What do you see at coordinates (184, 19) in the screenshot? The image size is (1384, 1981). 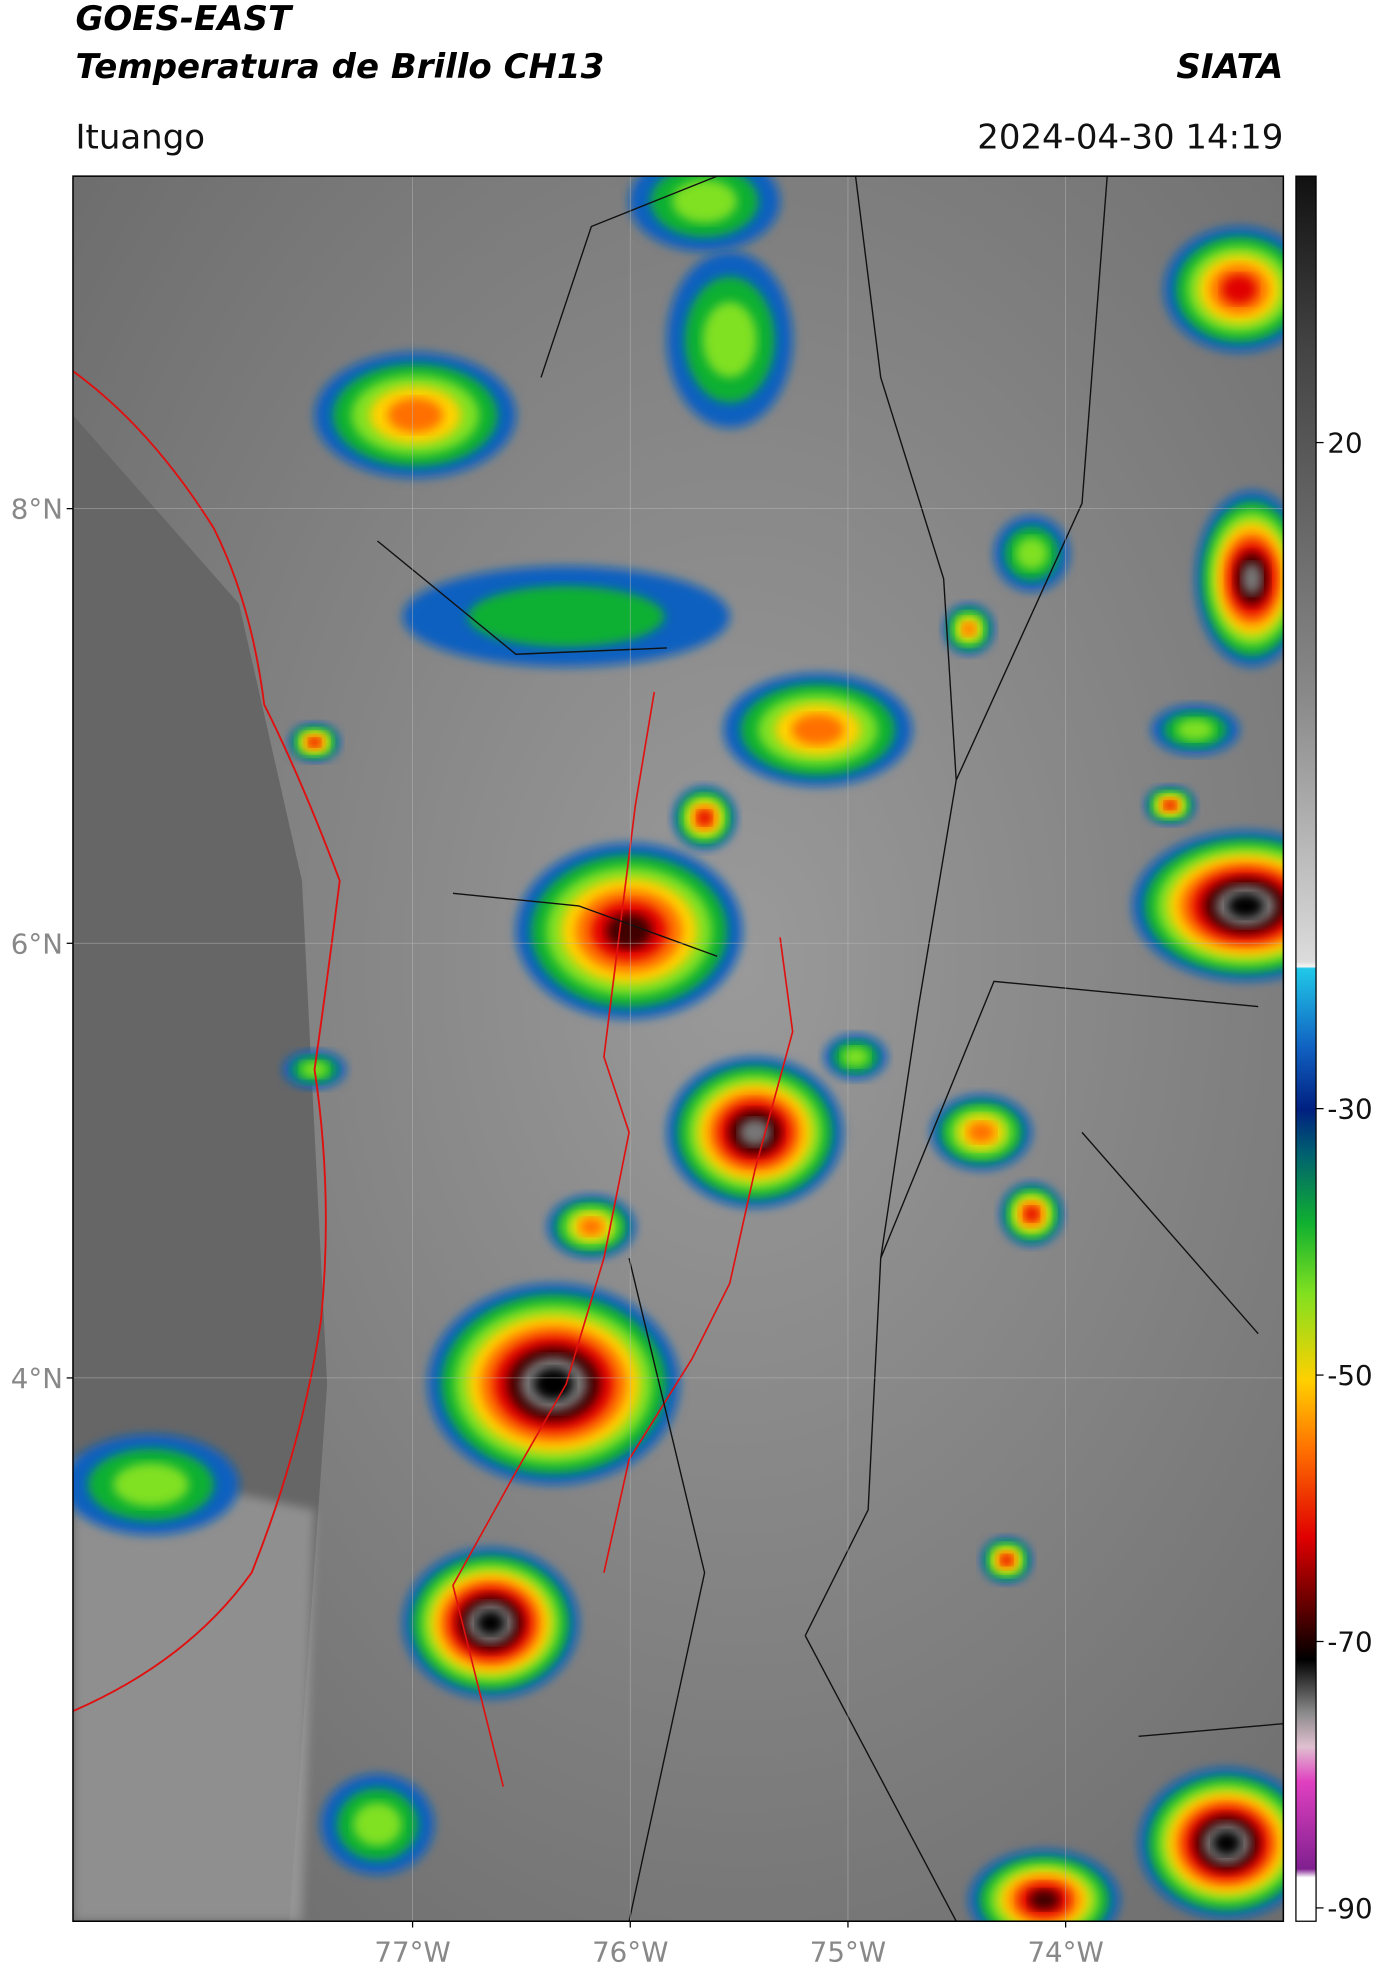 I see `title-line: GOES-EAST` at bounding box center [184, 19].